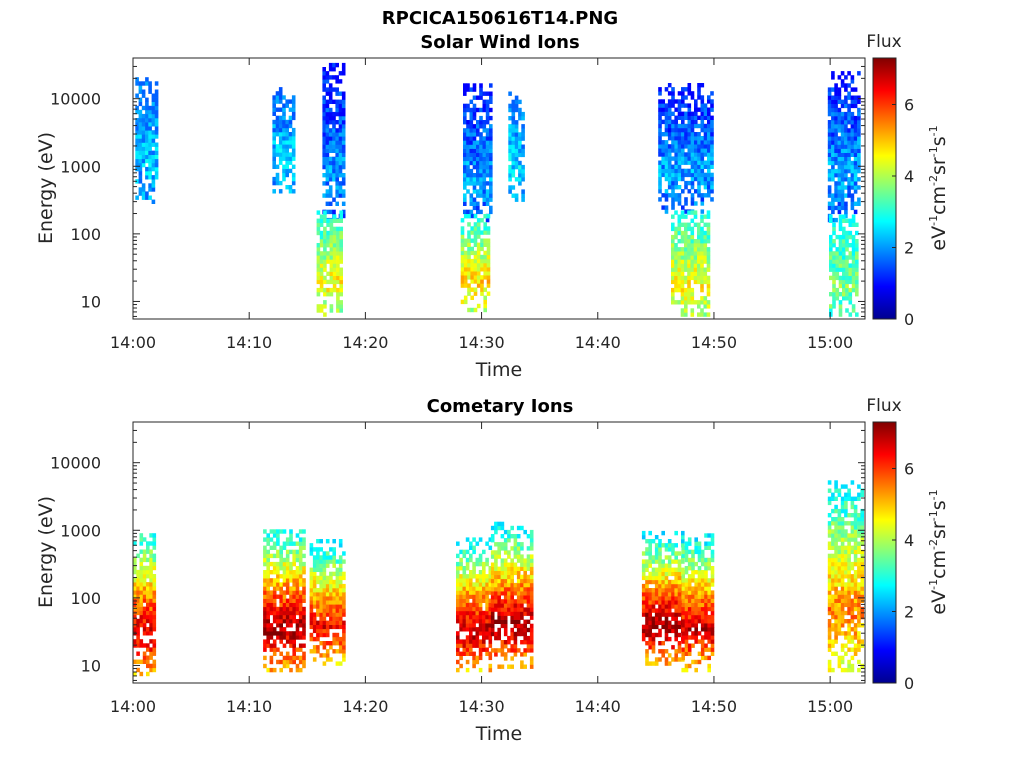 The height and width of the screenshot is (772, 1024). I want to click on cometary-x-tick-label: 14:20, so click(365, 706).